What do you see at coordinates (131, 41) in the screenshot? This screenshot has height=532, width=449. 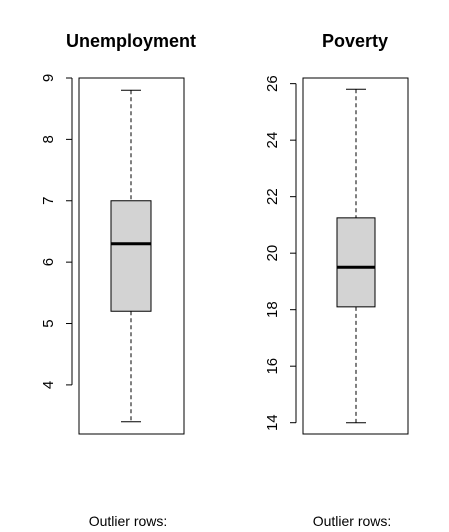 I see `chart-title-unemployment: Unemployment` at bounding box center [131, 41].